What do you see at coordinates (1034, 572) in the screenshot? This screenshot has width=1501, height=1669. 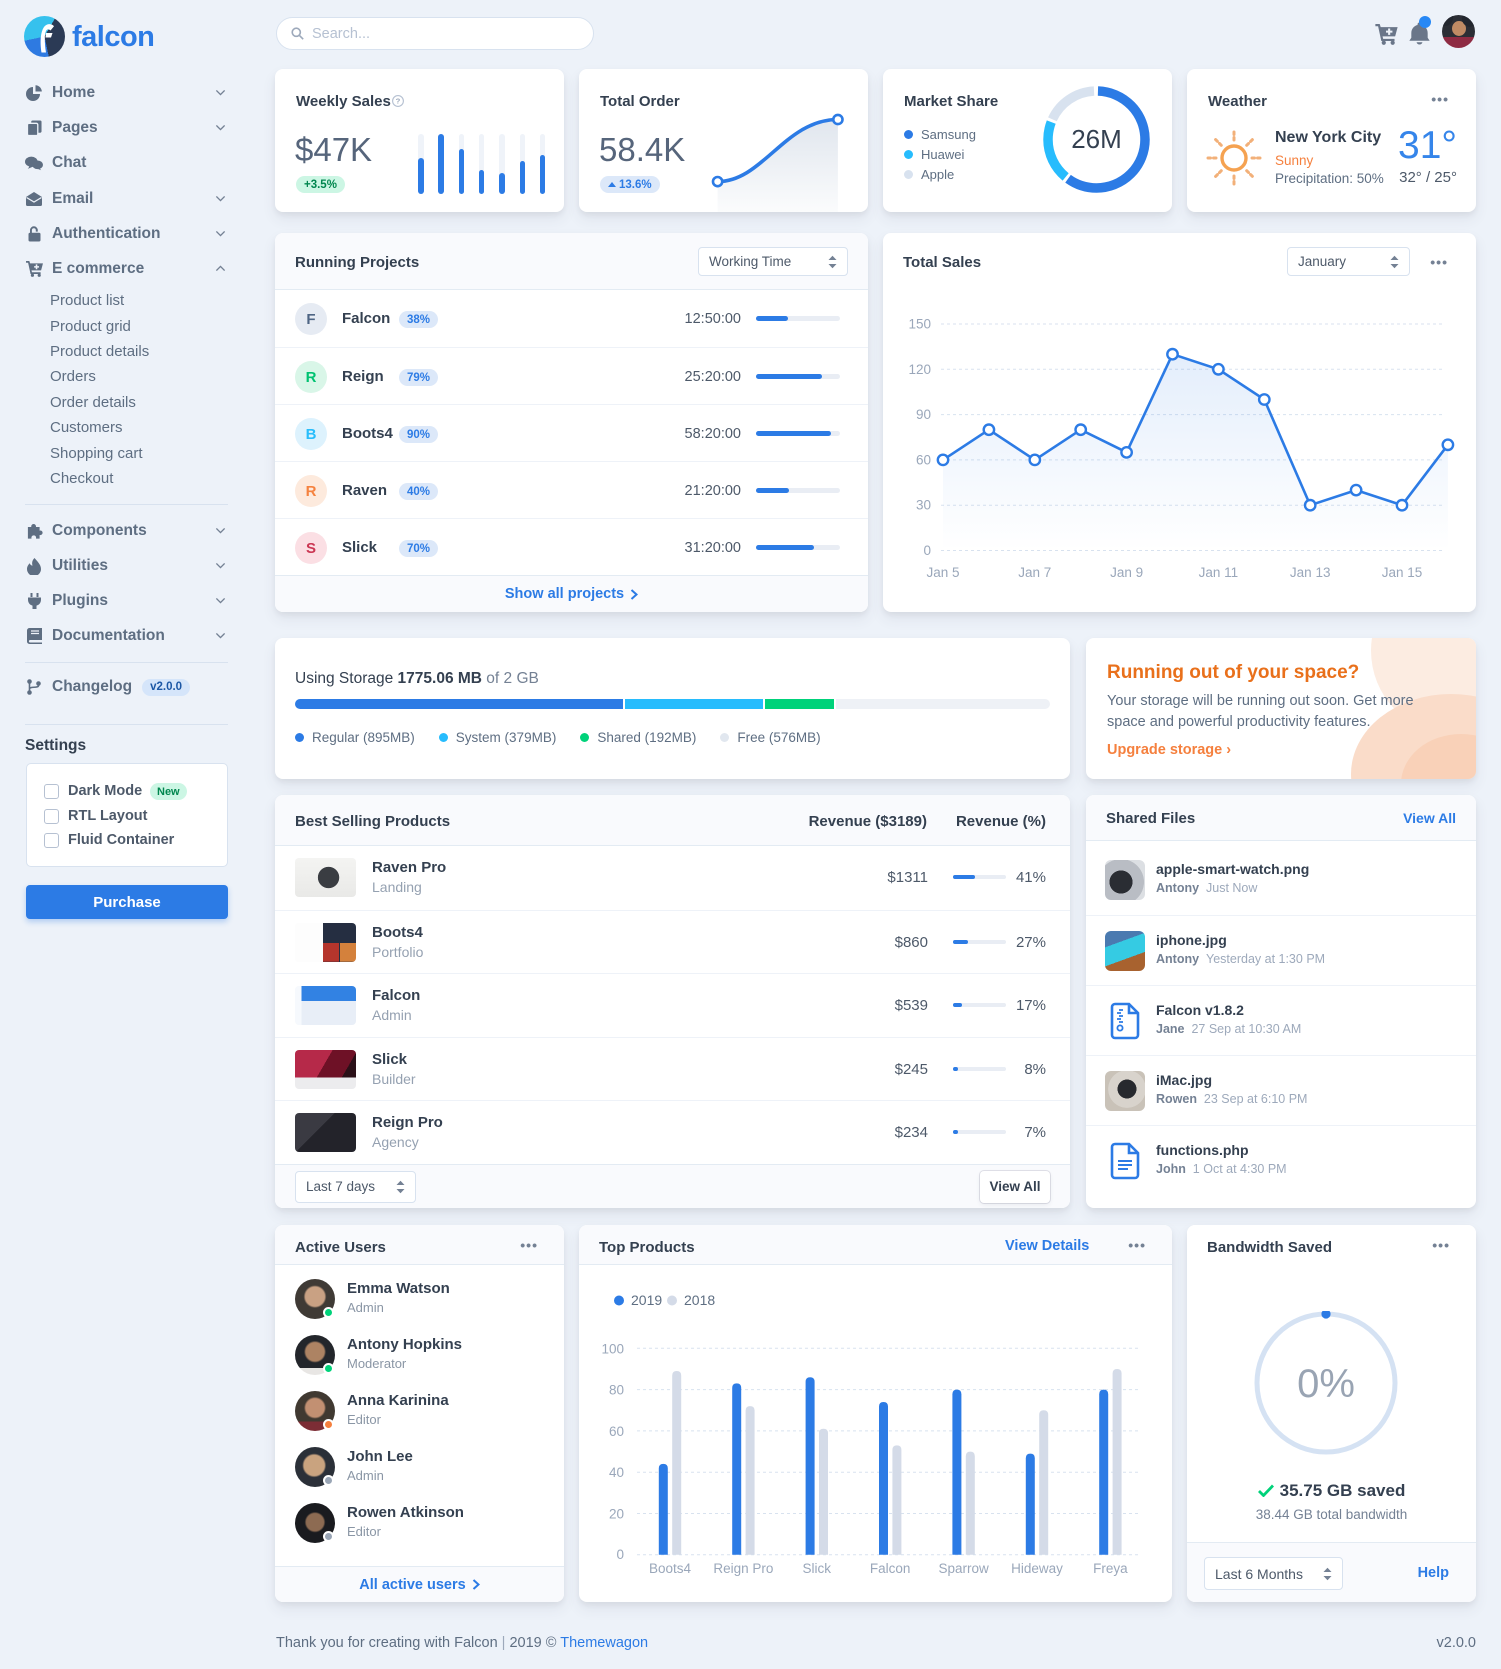 I see `svg-text: Jan 7` at bounding box center [1034, 572].